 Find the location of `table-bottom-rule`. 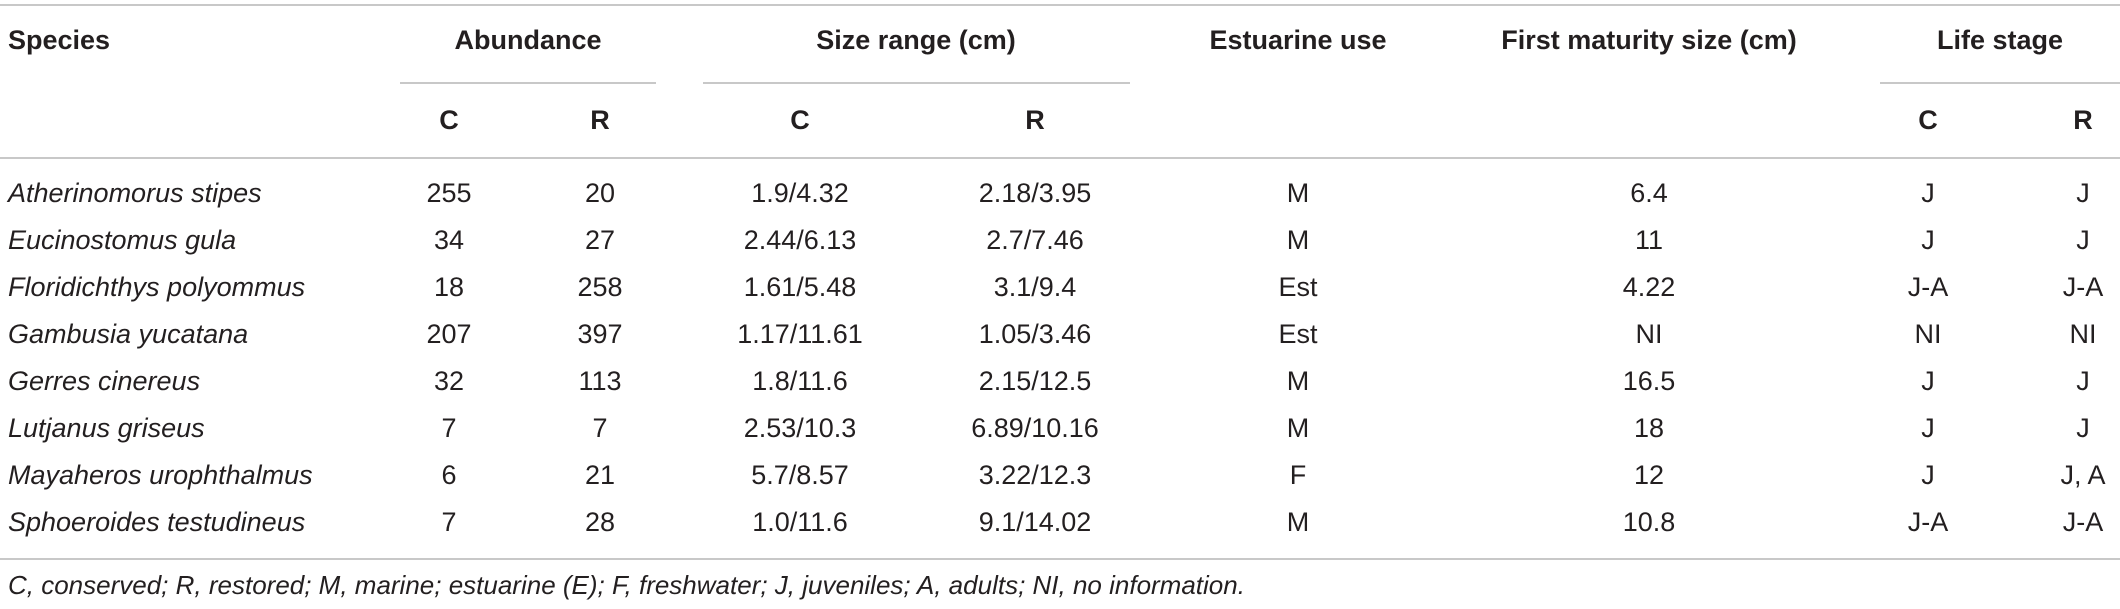

table-bottom-rule is located at coordinates (1060, 559).